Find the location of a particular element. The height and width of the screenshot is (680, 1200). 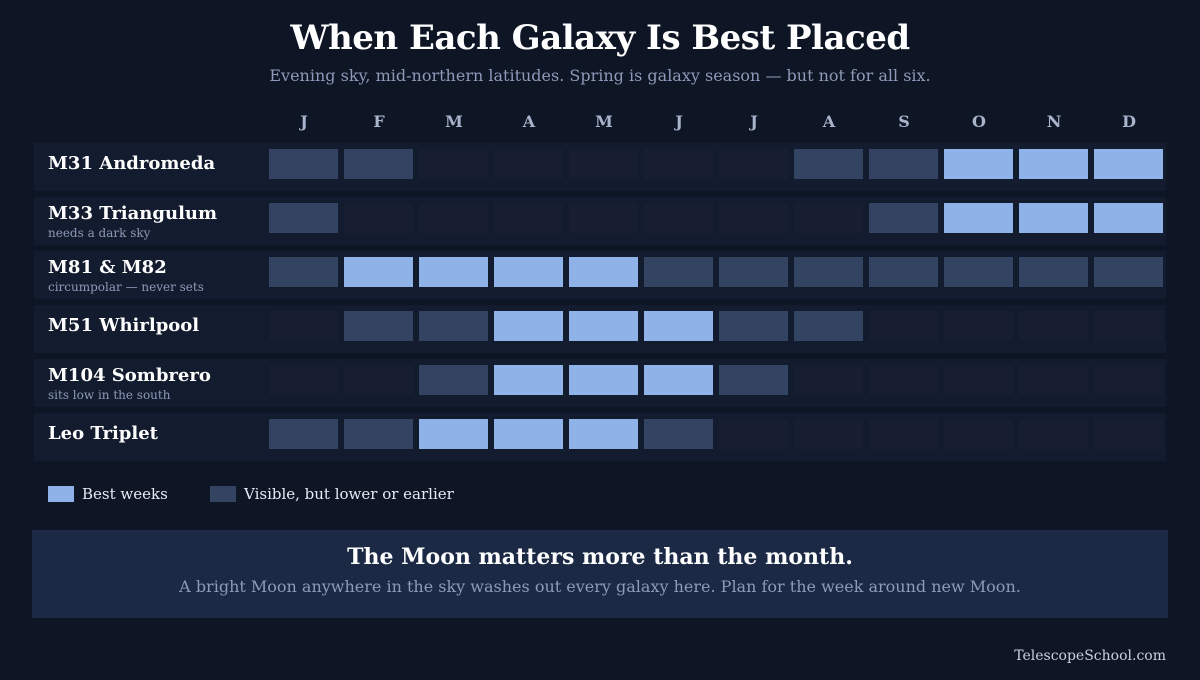

galaxy-note: sits low in the south is located at coordinates (109, 395).